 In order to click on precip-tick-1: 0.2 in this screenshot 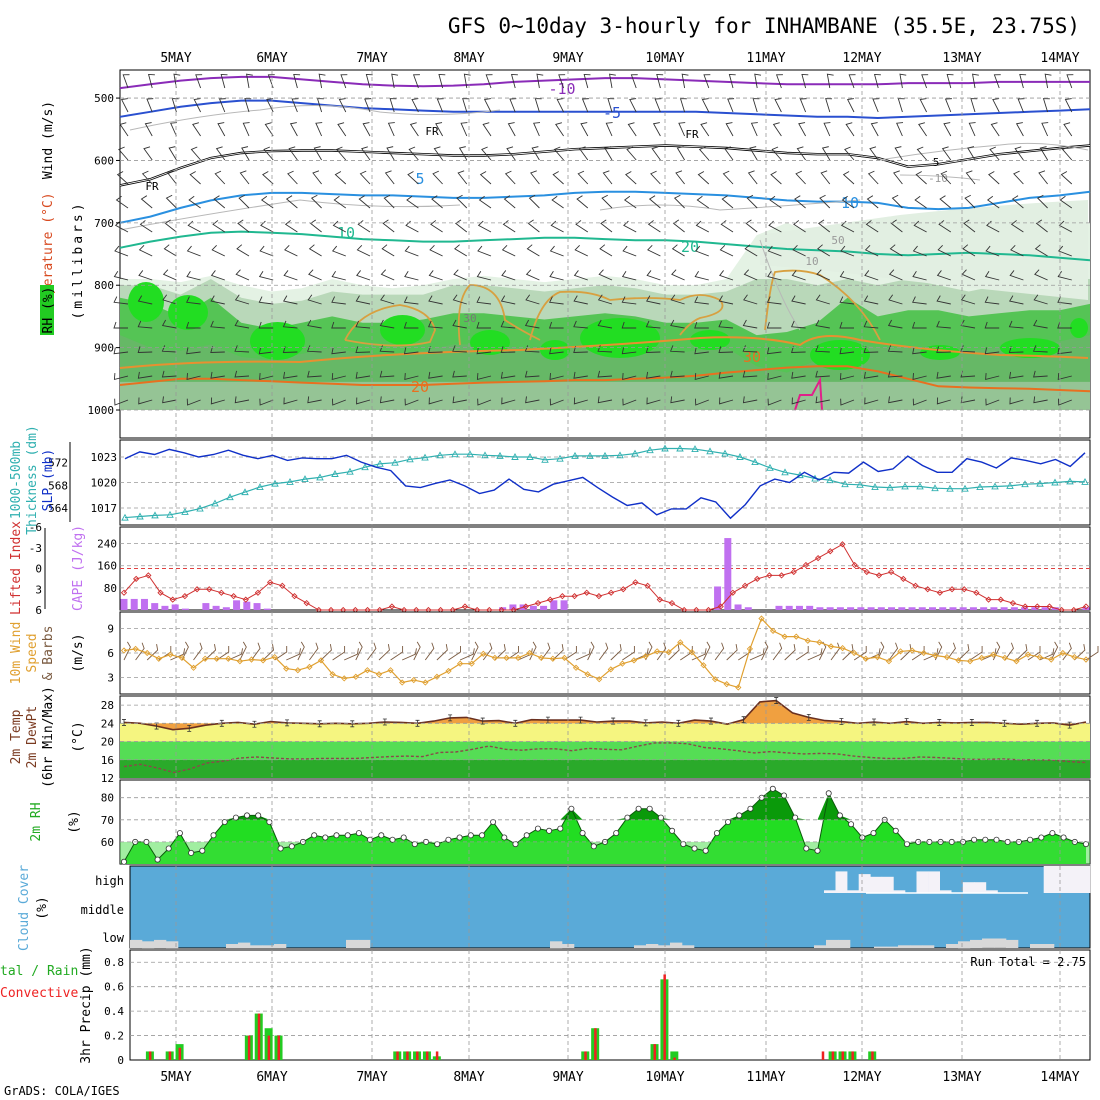, I will do `click(114, 1036)`.